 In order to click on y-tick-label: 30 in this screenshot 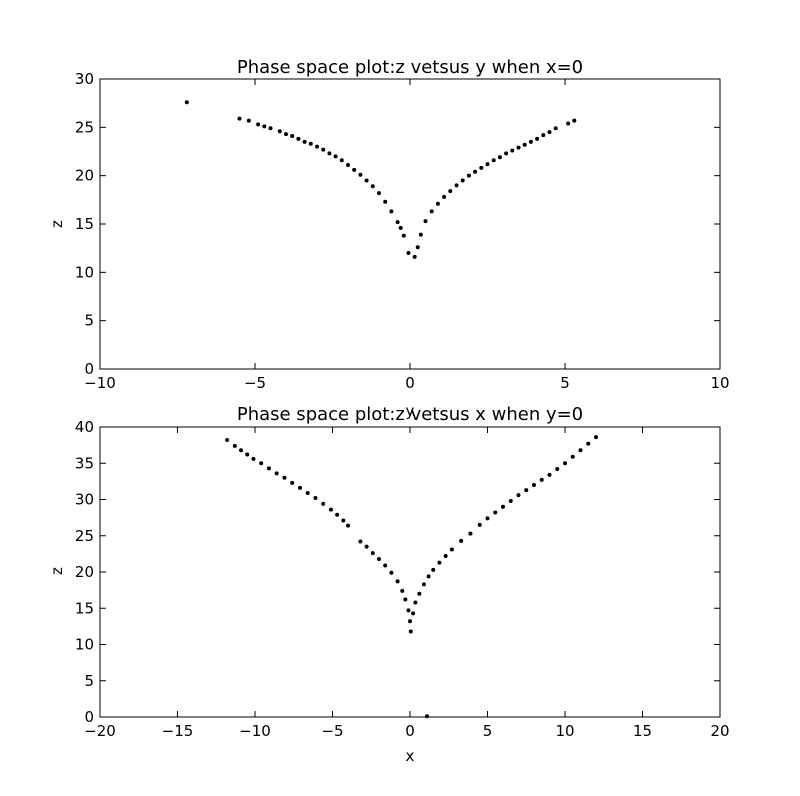, I will do `click(84, 79)`.